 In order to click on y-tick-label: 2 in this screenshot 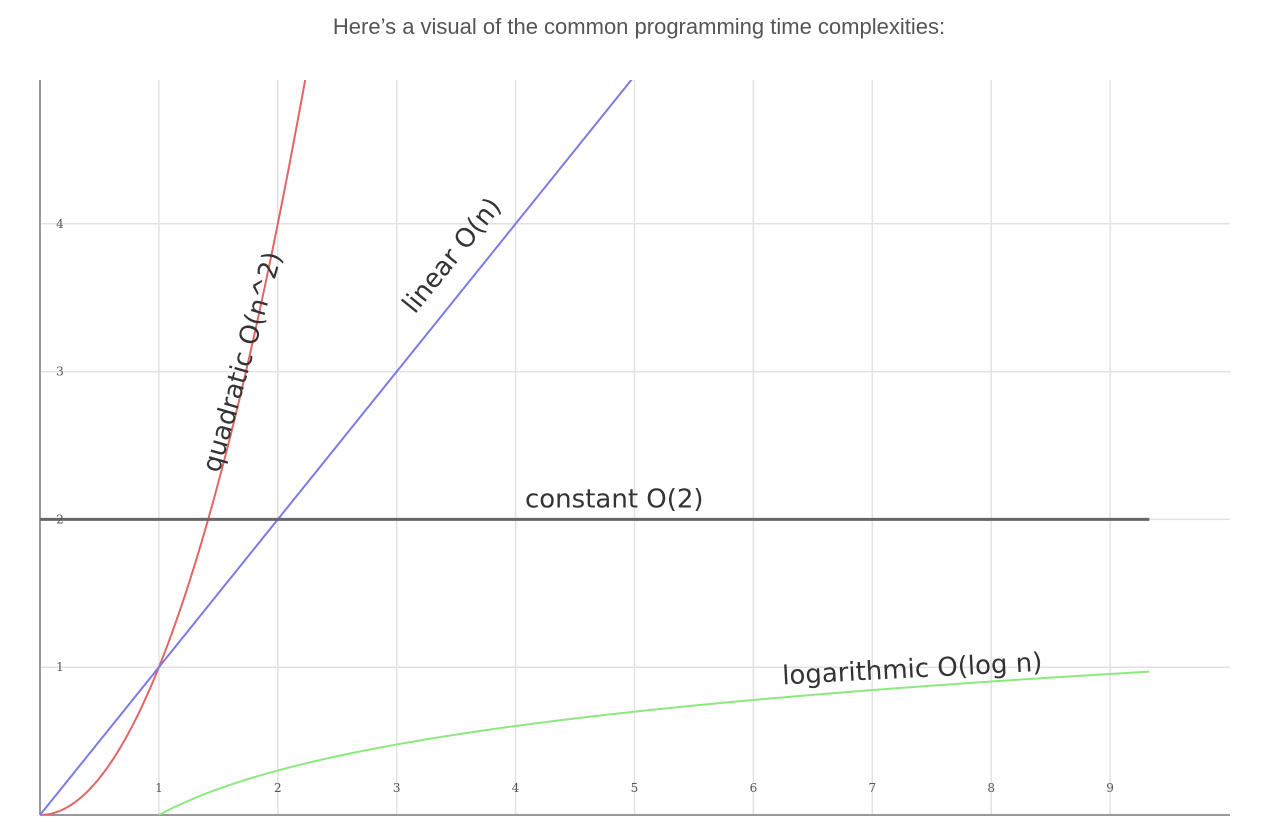, I will do `click(60, 519)`.